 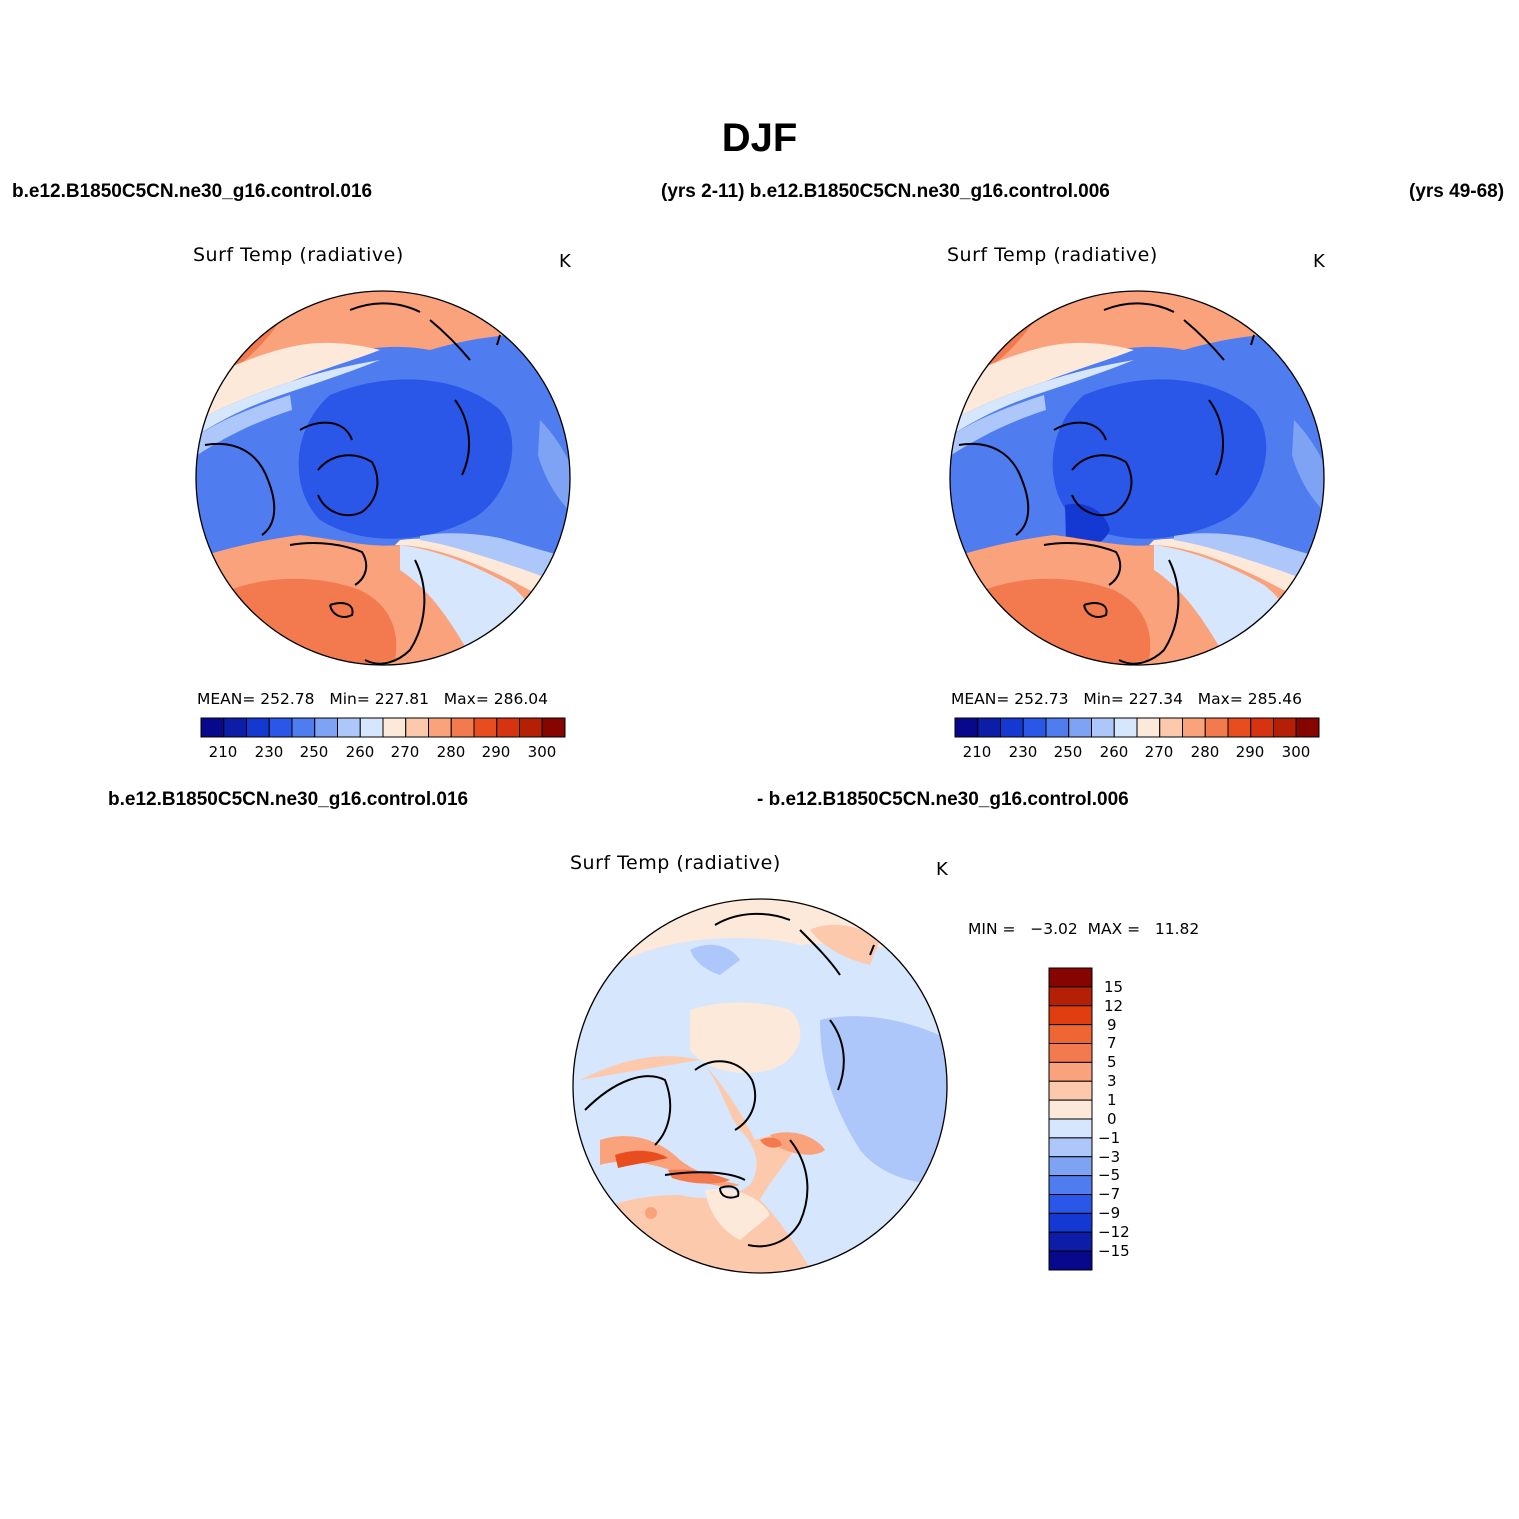 I want to click on panel3-colorbar, so click(x=1070, y=1119).